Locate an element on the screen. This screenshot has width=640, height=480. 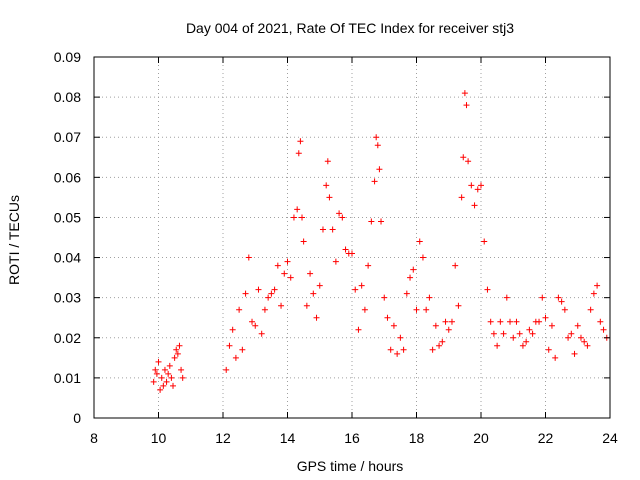
y-tick-label: 0.06 is located at coordinates (67, 177).